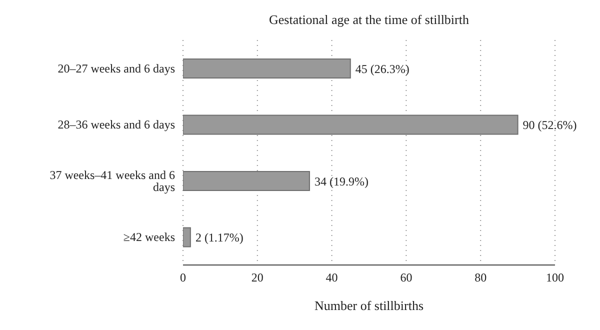  What do you see at coordinates (555, 277) in the screenshot?
I see `x-tick-label: 100` at bounding box center [555, 277].